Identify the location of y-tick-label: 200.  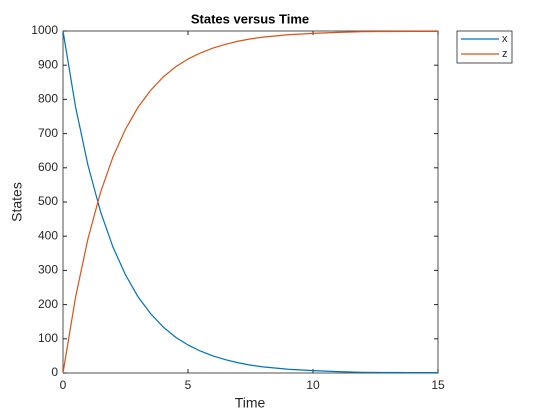
(48, 304).